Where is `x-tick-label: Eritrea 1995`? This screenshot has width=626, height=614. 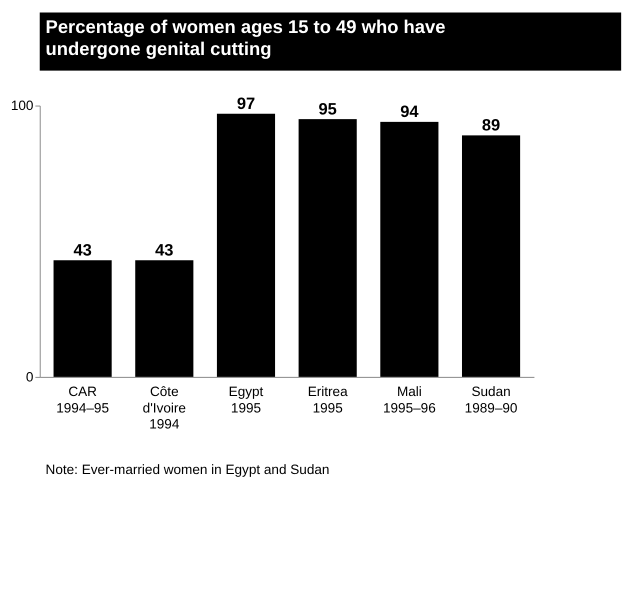 x-tick-label: Eritrea 1995 is located at coordinates (328, 400).